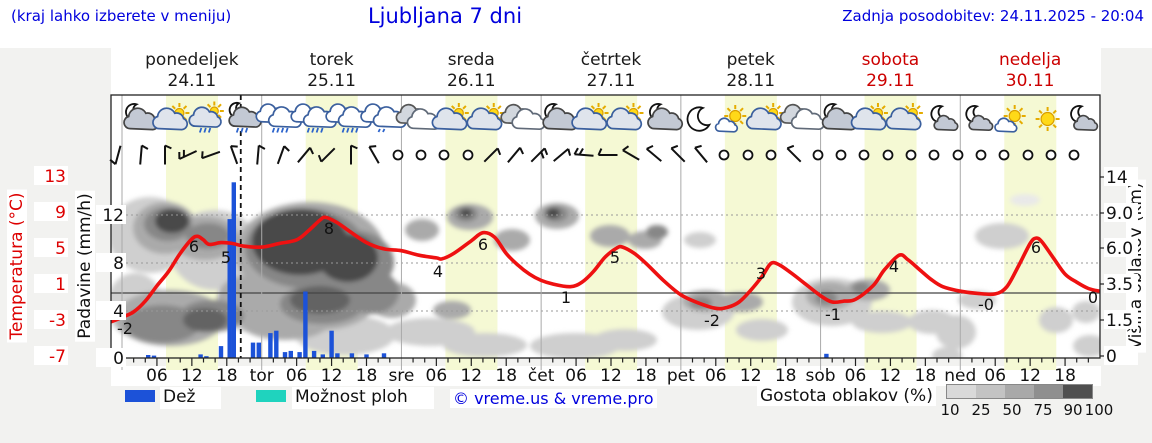  What do you see at coordinates (1119, 321) in the screenshot?
I see `svg-text: 1.5` at bounding box center [1119, 321].